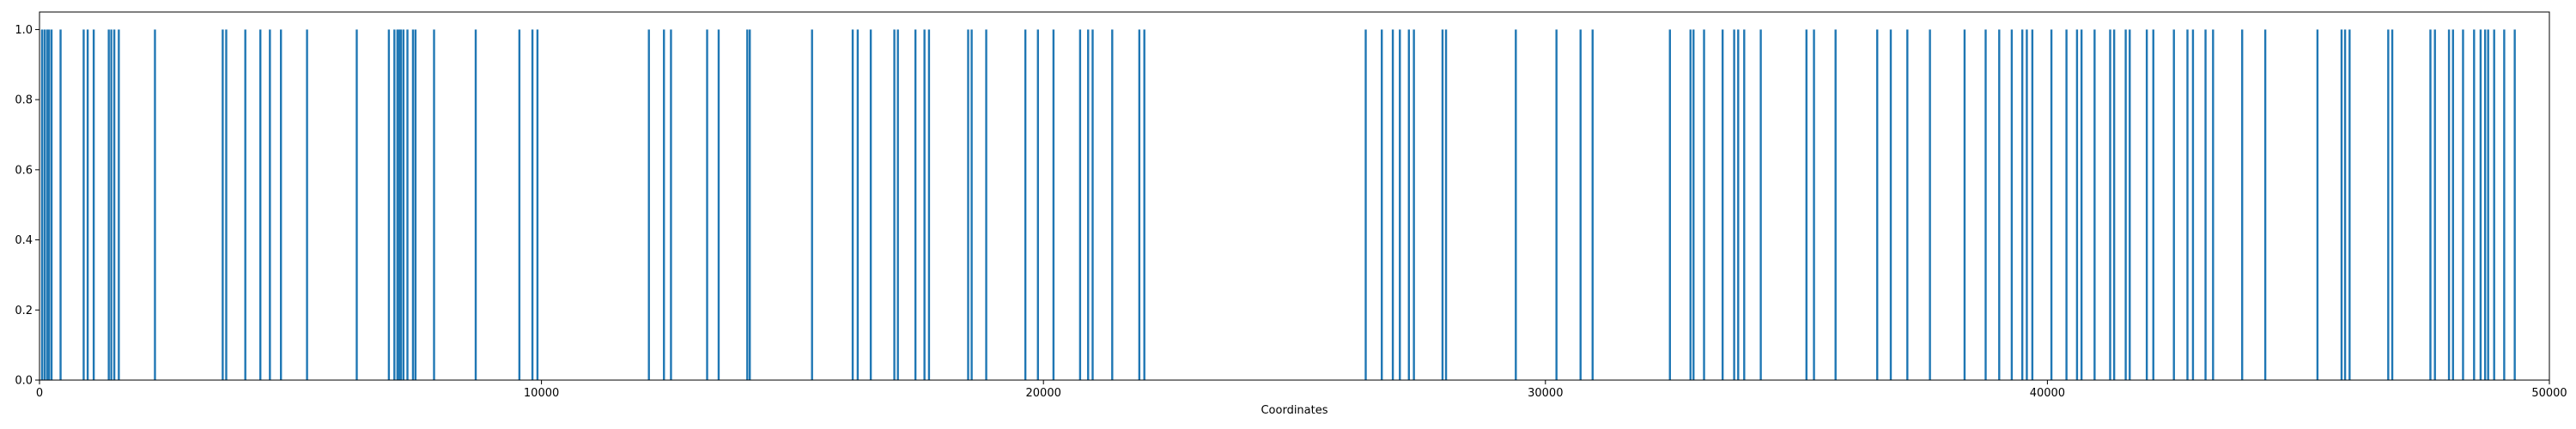 The image size is (2576, 429). What do you see at coordinates (1301, 390) in the screenshot?
I see `x-axis-ticks: 0 10000 20000 30000 40000 50000` at bounding box center [1301, 390].